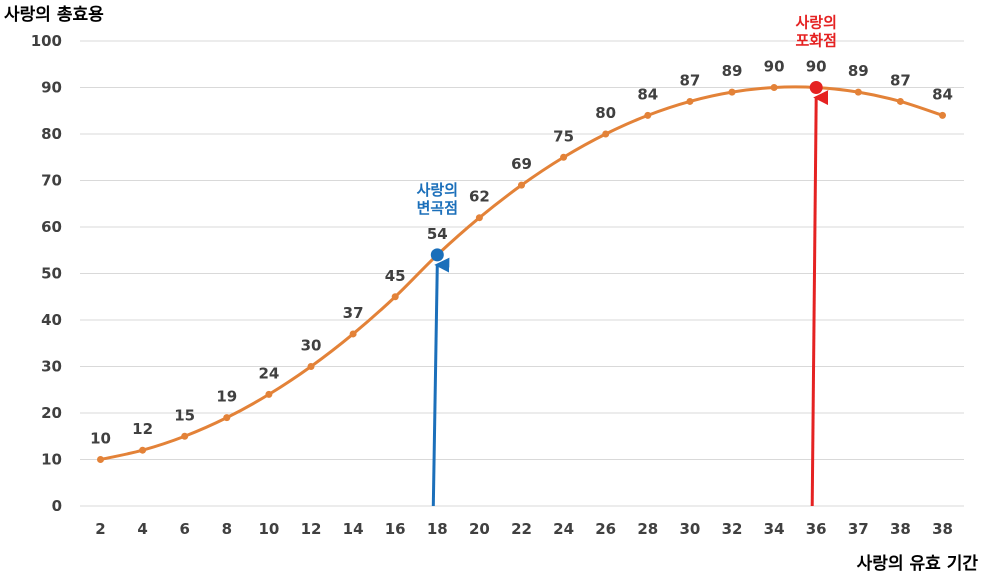  What do you see at coordinates (479, 529) in the screenshot?
I see `x-tick-label: 20` at bounding box center [479, 529].